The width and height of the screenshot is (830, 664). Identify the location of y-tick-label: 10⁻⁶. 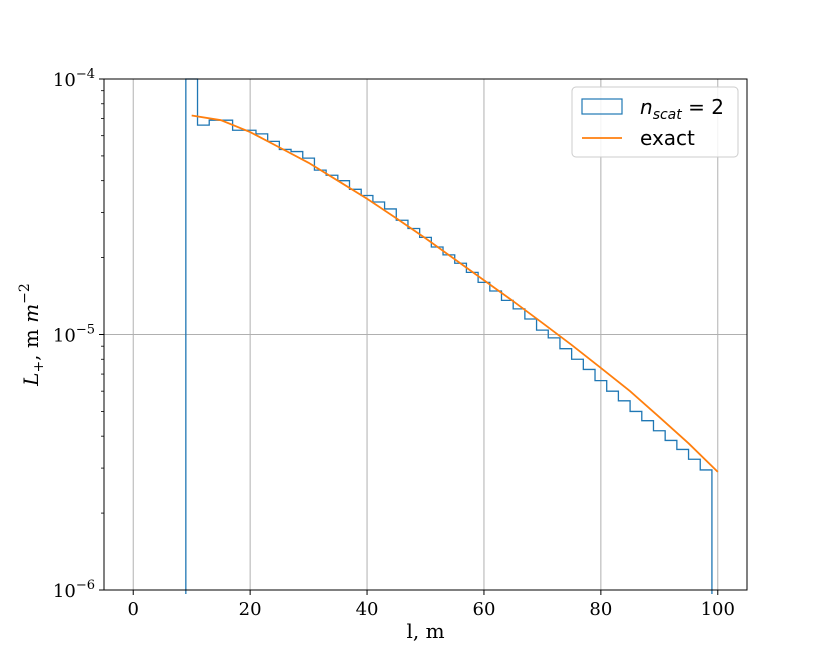
(74, 590).